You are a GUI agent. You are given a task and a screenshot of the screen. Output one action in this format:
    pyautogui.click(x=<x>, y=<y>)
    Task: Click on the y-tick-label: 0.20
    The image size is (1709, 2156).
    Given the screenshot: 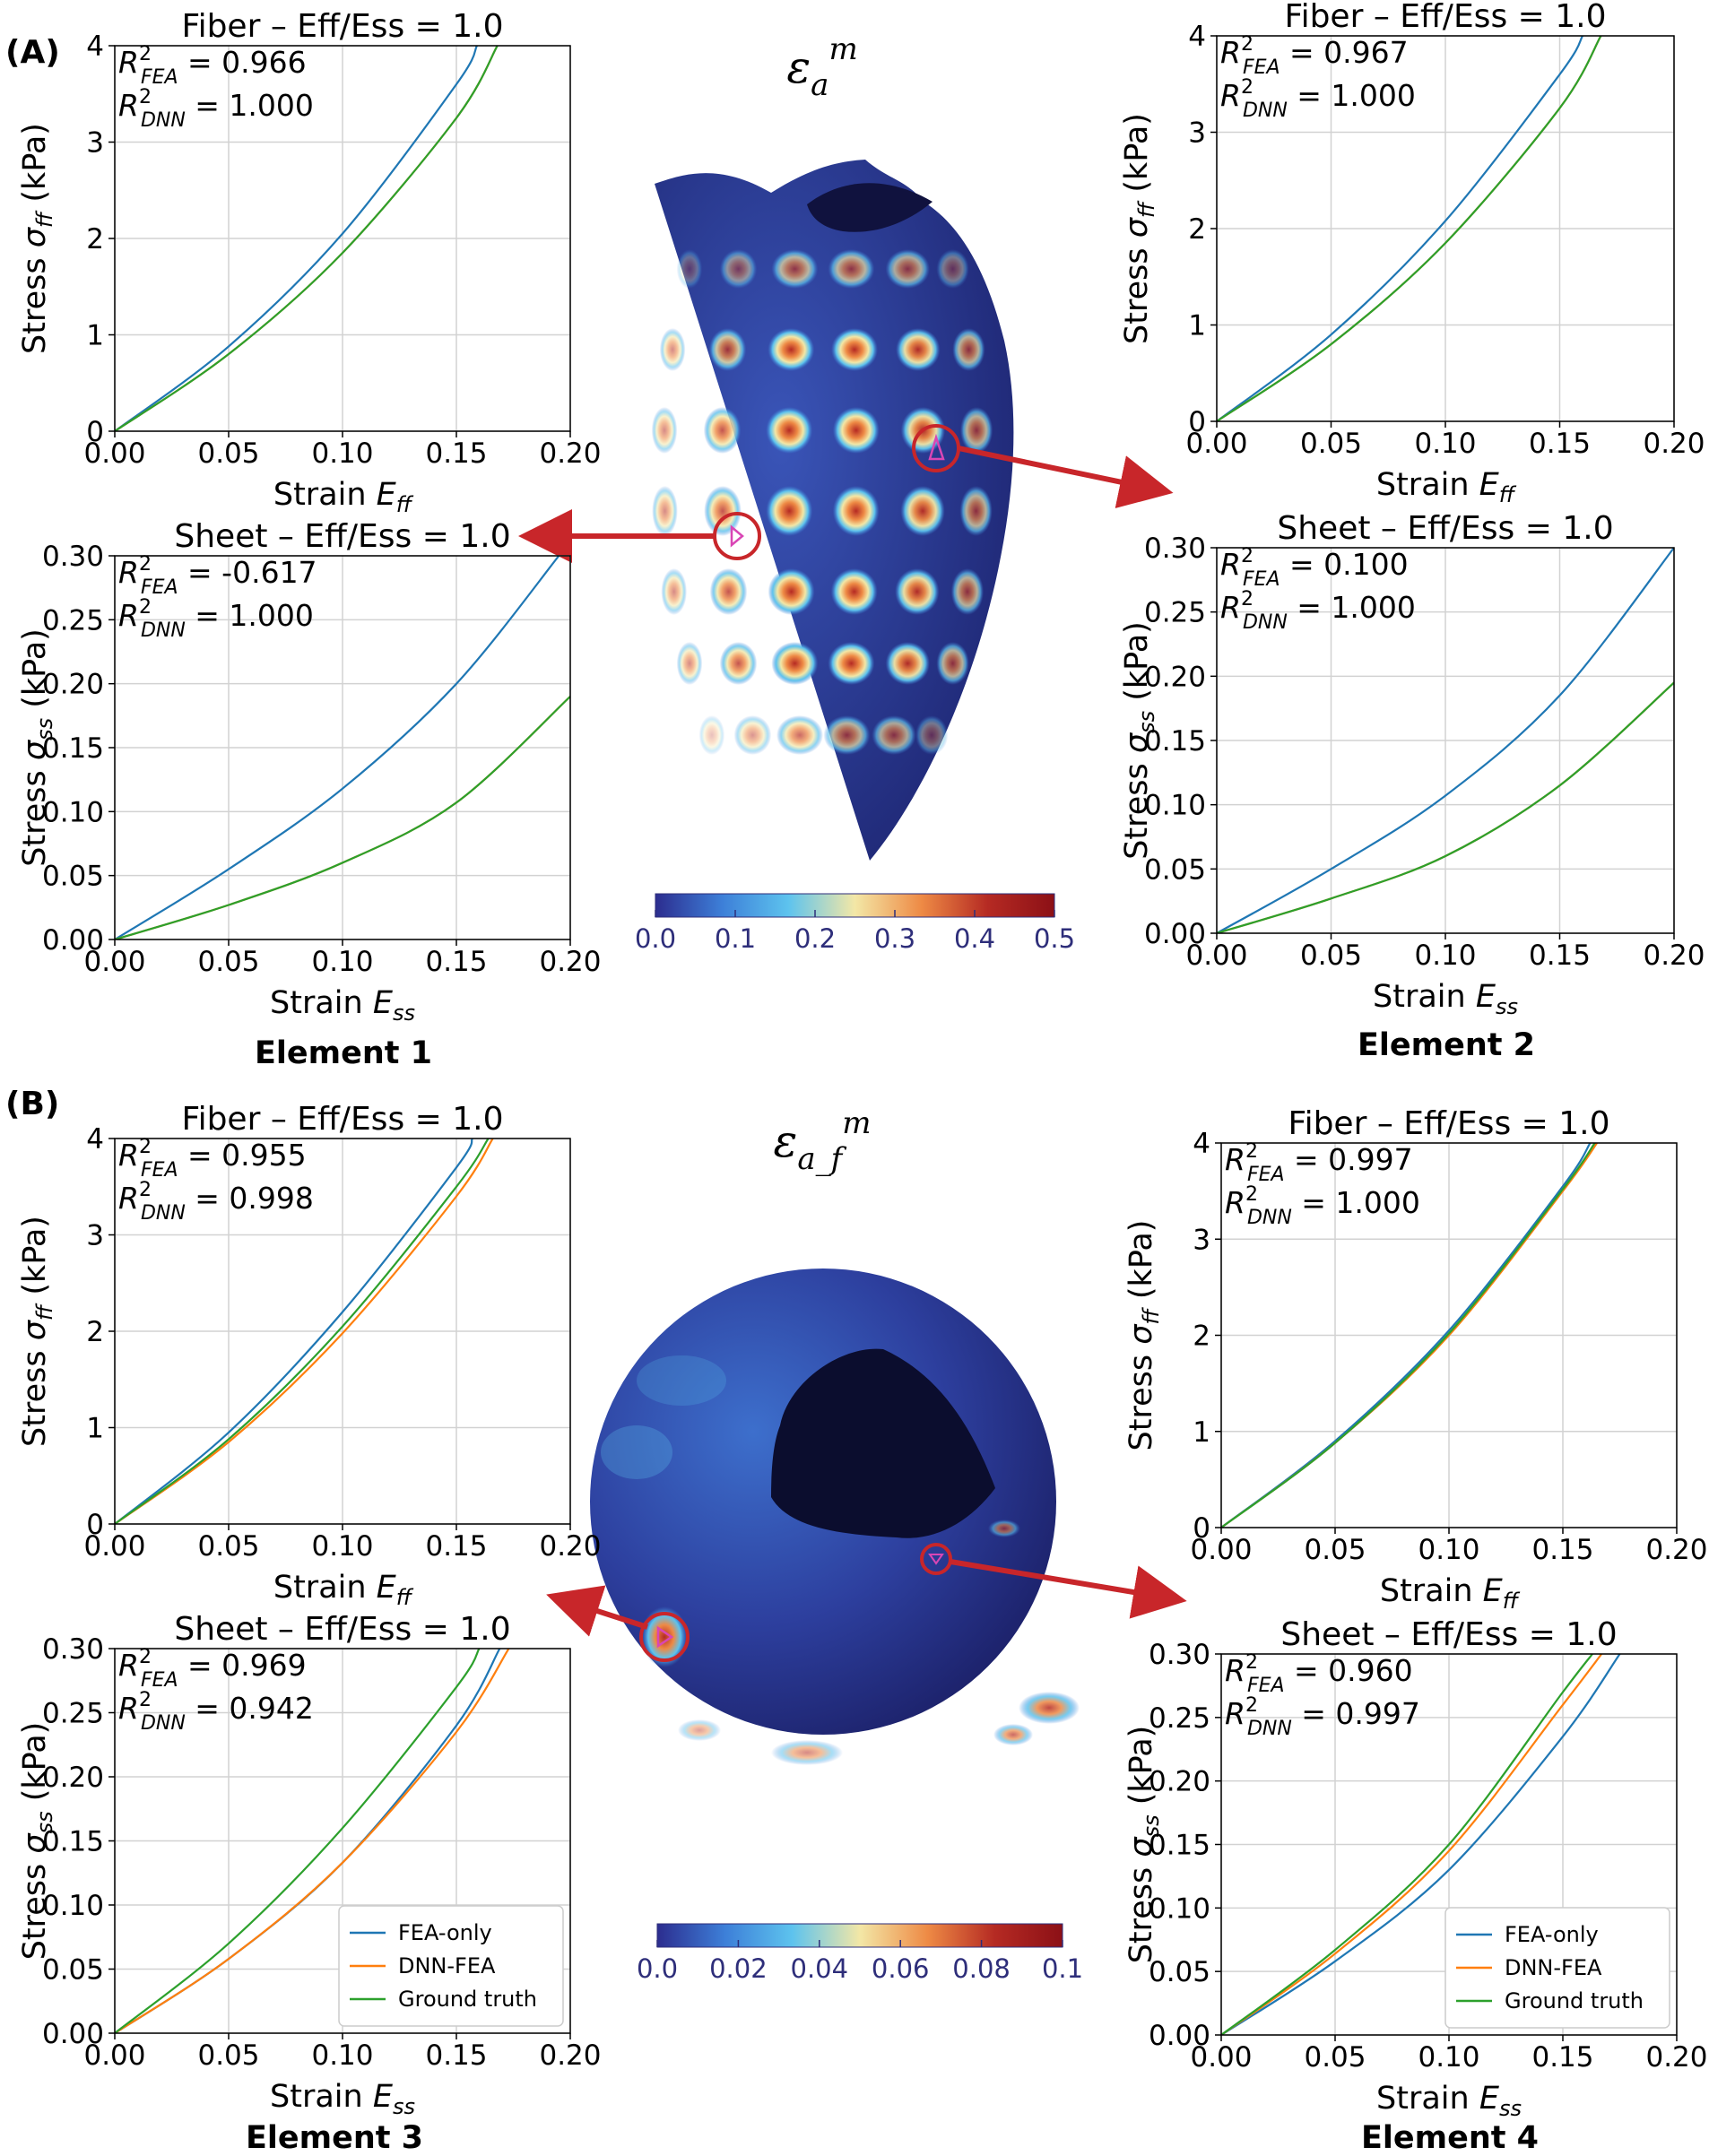 What is the action you would take?
    pyautogui.click(x=1179, y=1782)
    